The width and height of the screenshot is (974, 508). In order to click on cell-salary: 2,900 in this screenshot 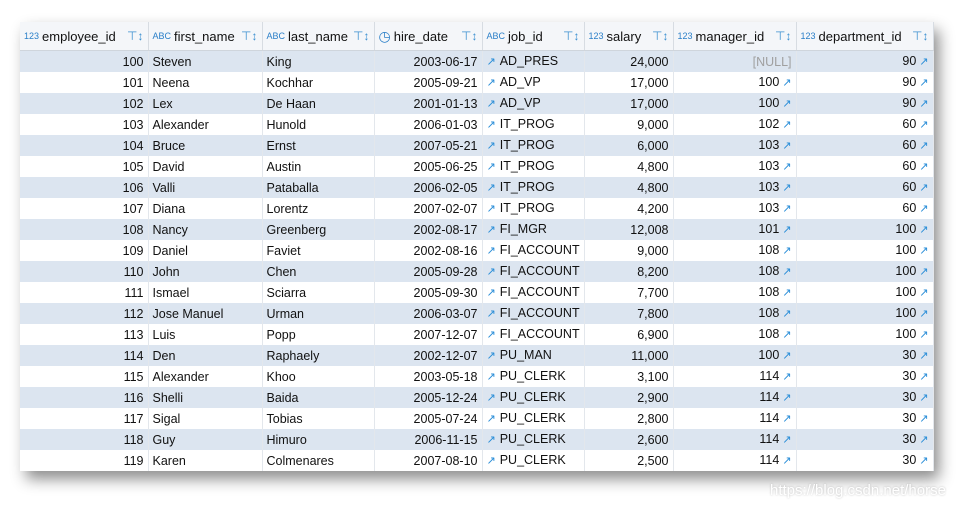, I will do `click(629, 397)`.